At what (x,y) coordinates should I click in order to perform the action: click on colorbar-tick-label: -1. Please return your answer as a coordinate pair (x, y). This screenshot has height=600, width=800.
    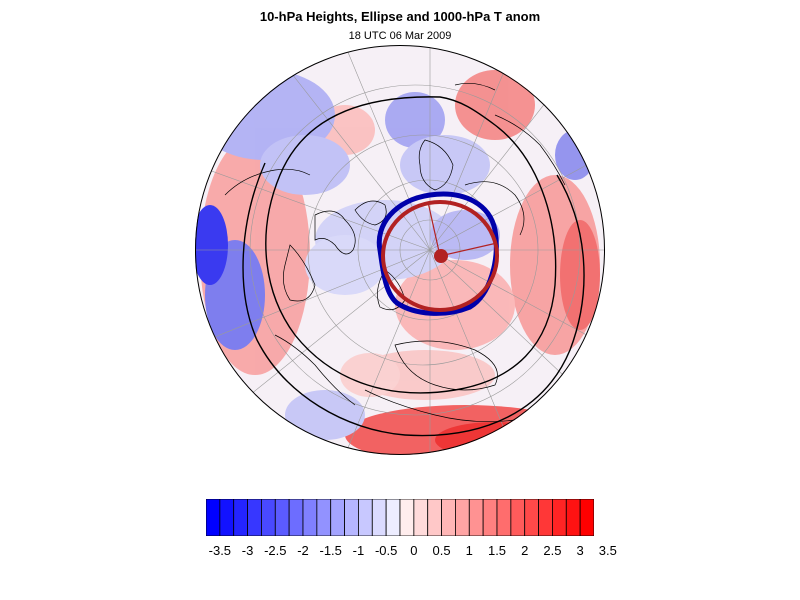
    Looking at the image, I should click on (358, 550).